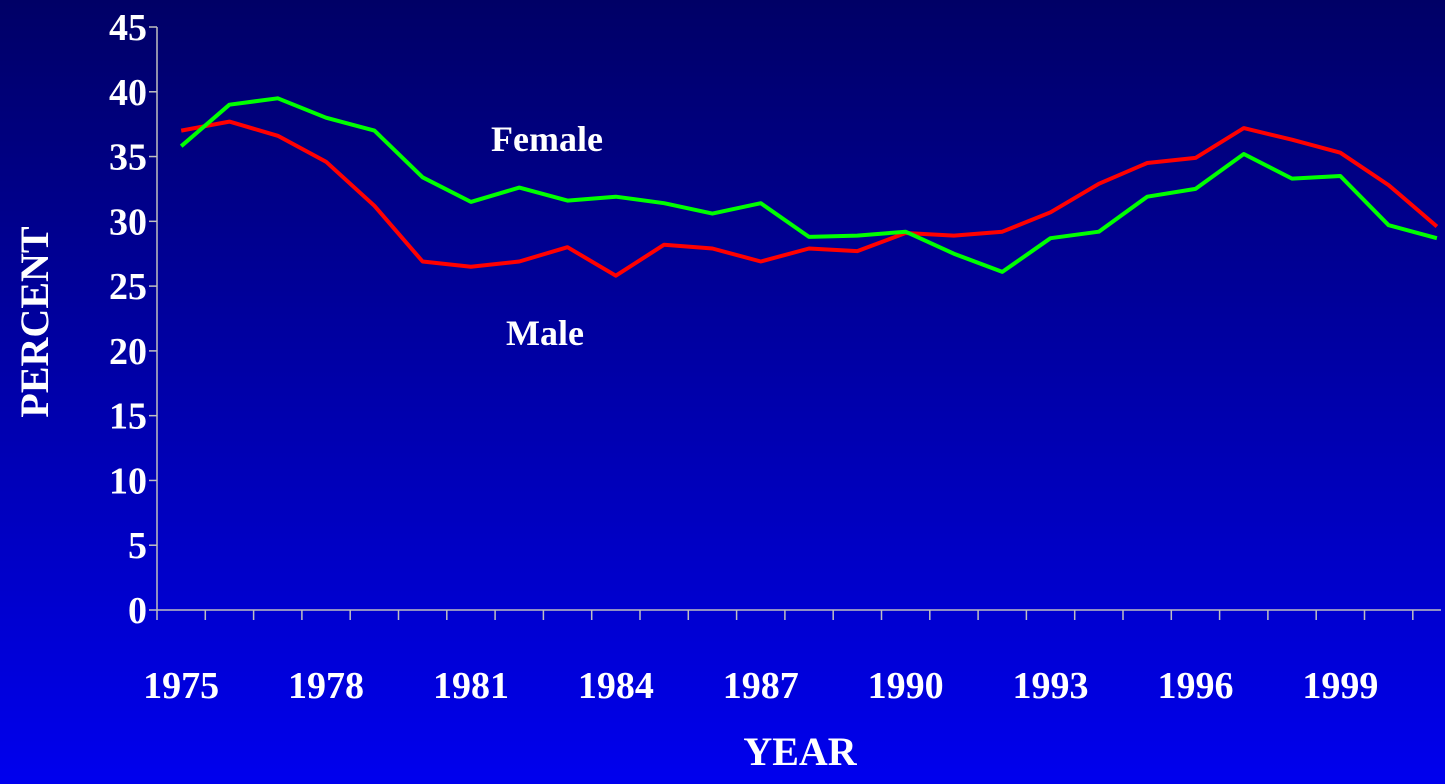 Image resolution: width=1445 pixels, height=784 pixels. I want to click on y-tick-label: 30, so click(128, 222).